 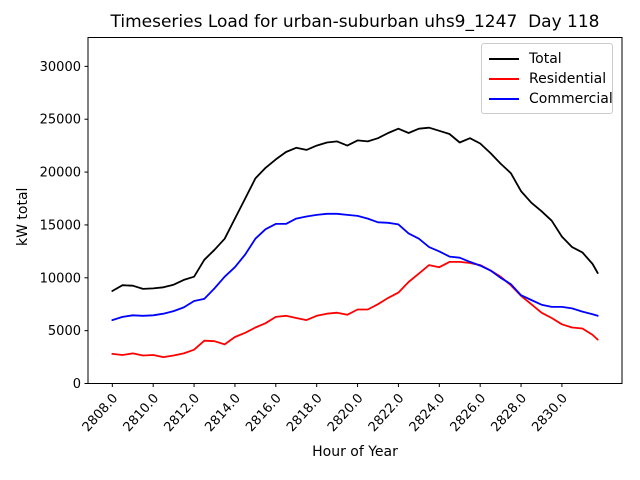 What do you see at coordinates (77, 384) in the screenshot?
I see `y-tick-label: 0` at bounding box center [77, 384].